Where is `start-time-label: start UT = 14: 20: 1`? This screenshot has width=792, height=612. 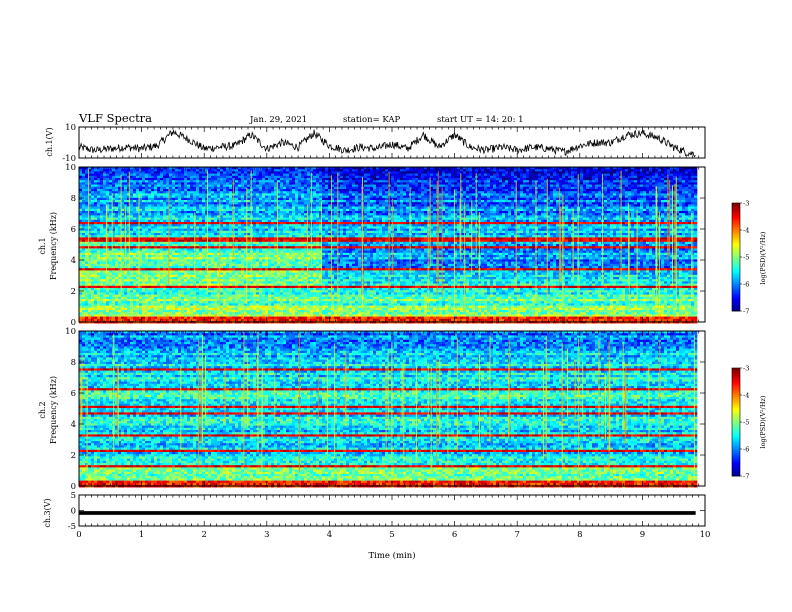
start-time-label: start UT = 14: 20: 1 is located at coordinates (480, 120).